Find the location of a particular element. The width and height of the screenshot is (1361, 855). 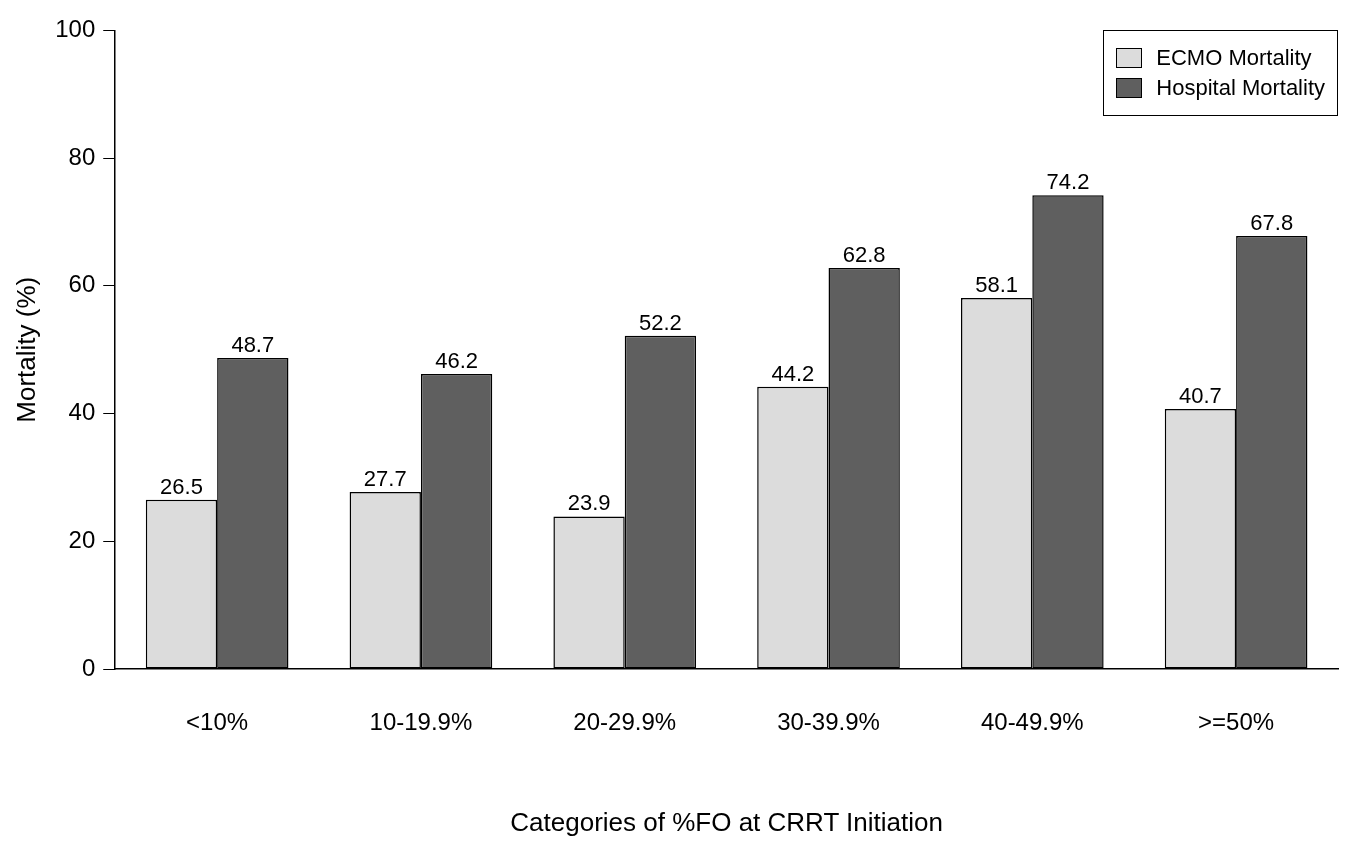

y-tick-label: 60 is located at coordinates (82, 284).